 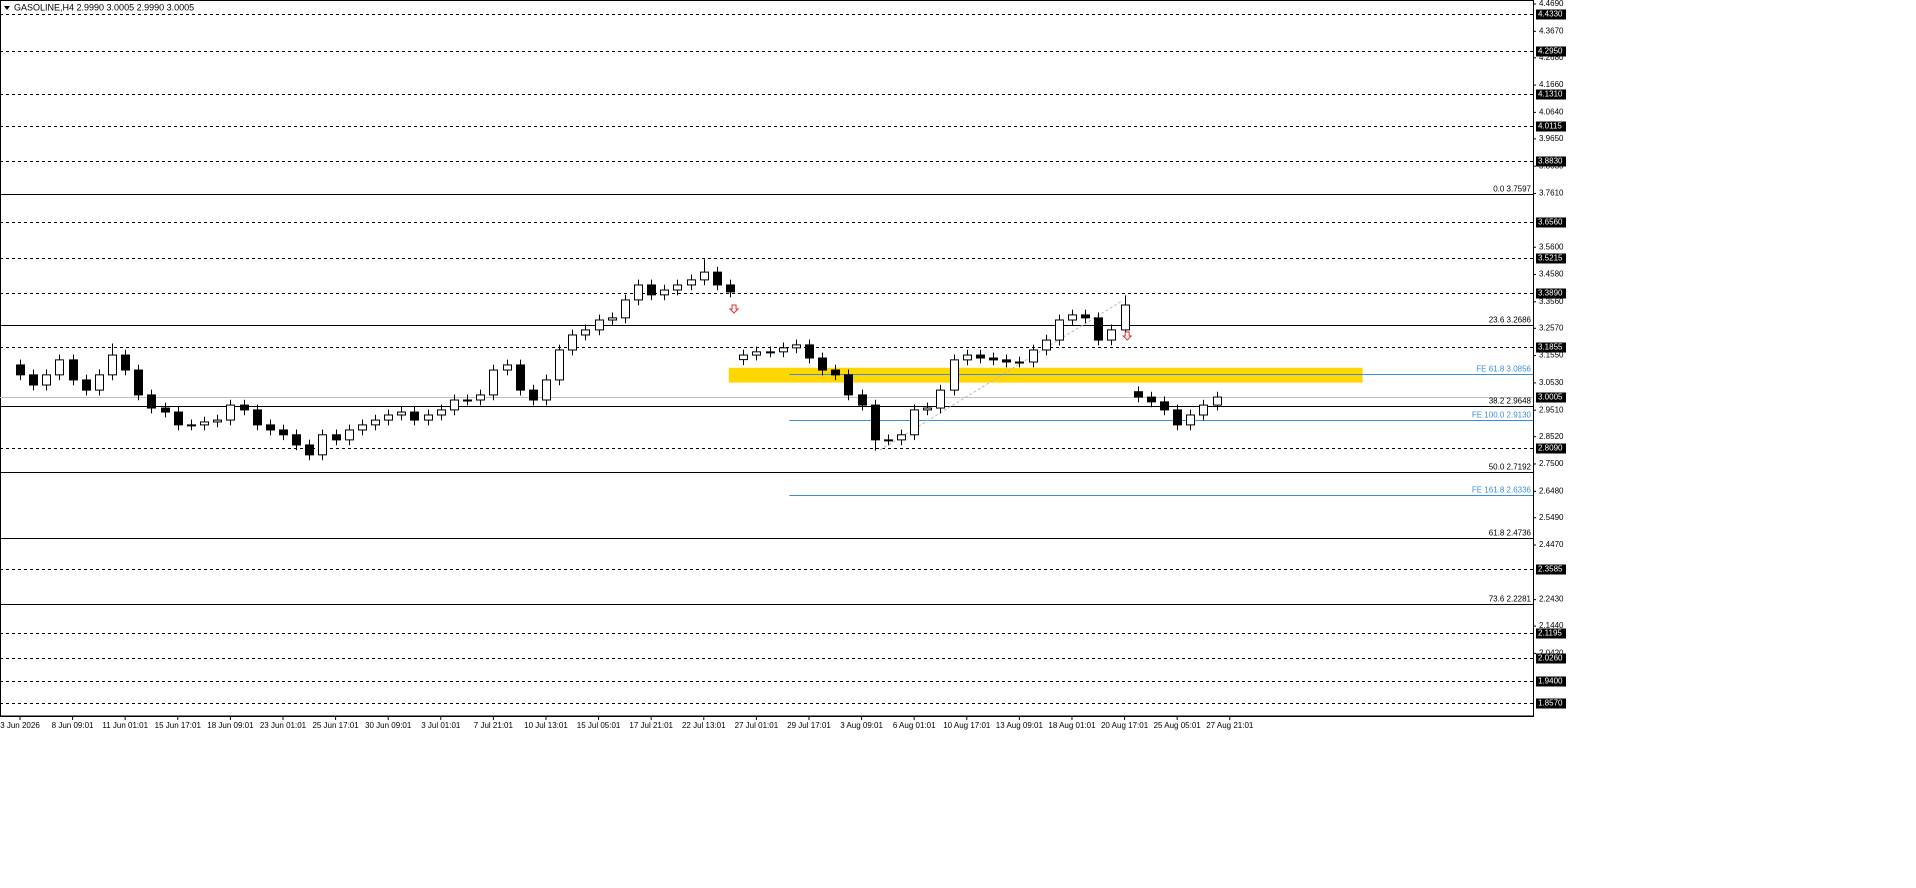 I want to click on x-tick-label: 3 Jun 2026, so click(x=20, y=725).